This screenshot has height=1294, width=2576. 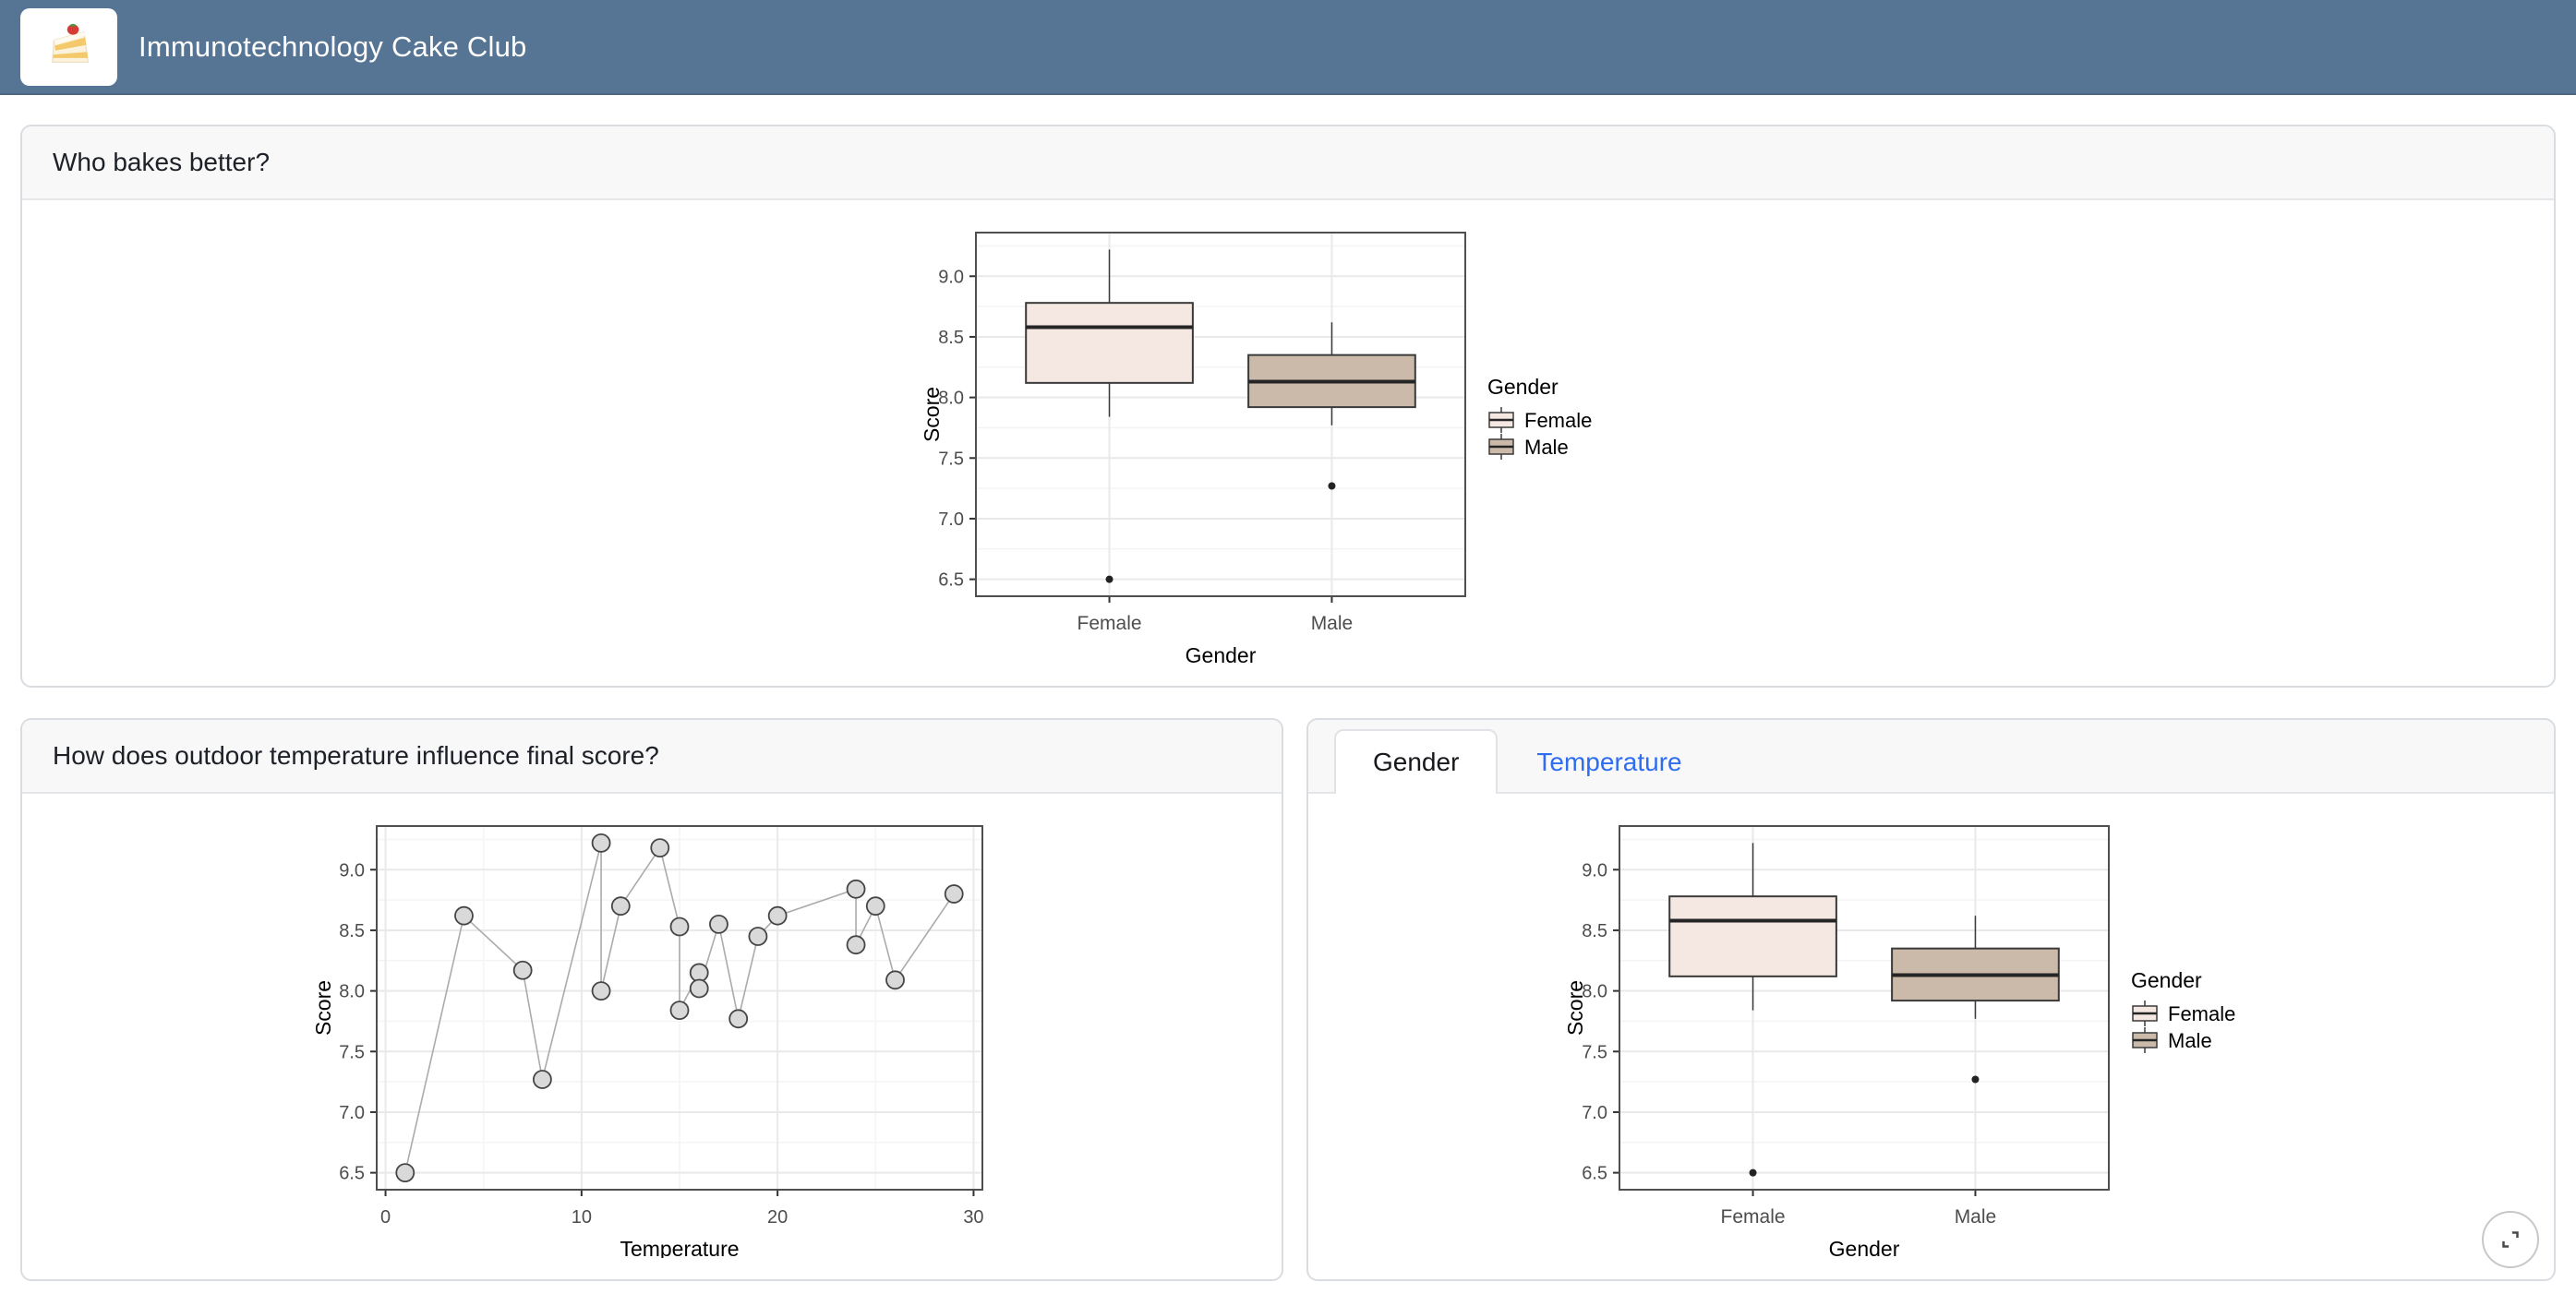 I want to click on tab-gender: Gender, so click(x=1416, y=761).